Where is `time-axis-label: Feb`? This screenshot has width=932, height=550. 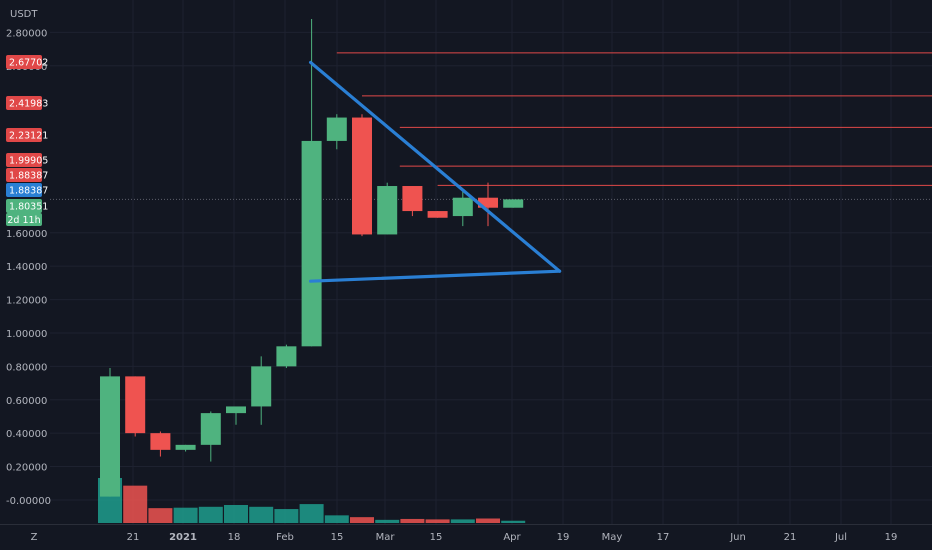
time-axis-label: Feb is located at coordinates (285, 537).